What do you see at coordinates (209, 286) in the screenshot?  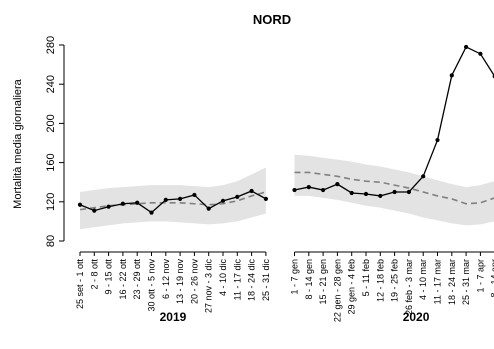 I see `x-tick-label: 27 nov - 3 dic` at bounding box center [209, 286].